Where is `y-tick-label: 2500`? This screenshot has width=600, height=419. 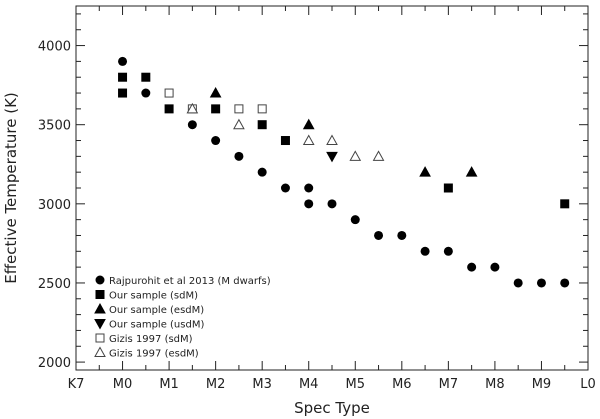
y-tick-label: 2500 is located at coordinates (54, 284).